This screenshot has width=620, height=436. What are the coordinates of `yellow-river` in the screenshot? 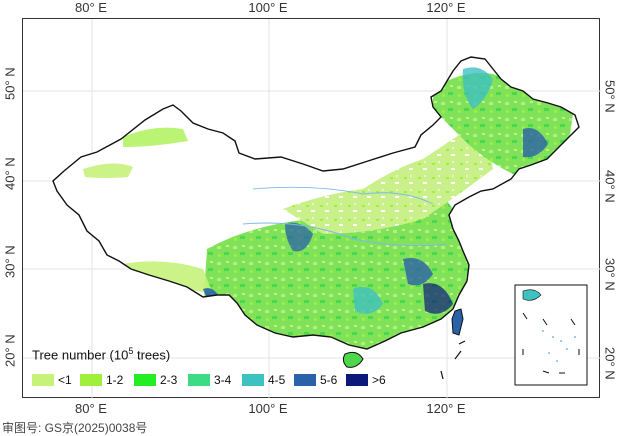 It's located at (343, 195).